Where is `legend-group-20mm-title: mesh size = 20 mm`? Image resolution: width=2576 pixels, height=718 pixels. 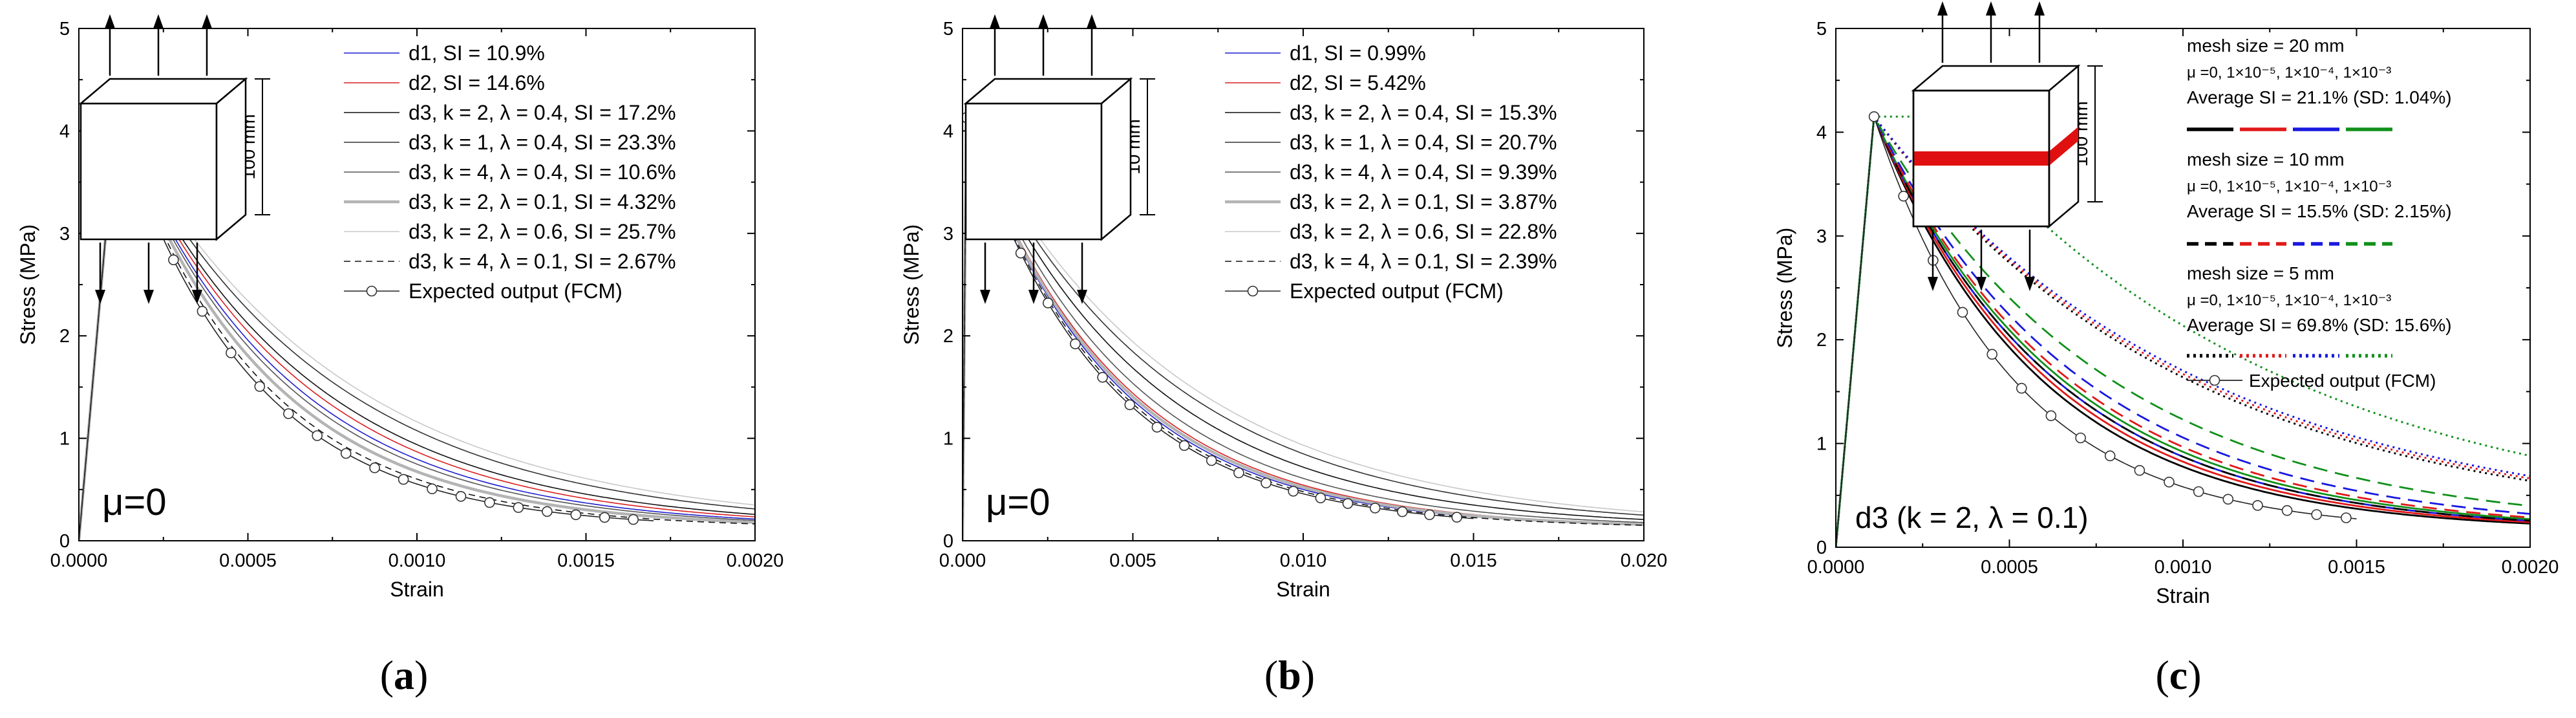
legend-group-20mm-title: mesh size = 20 mm is located at coordinates (2266, 46).